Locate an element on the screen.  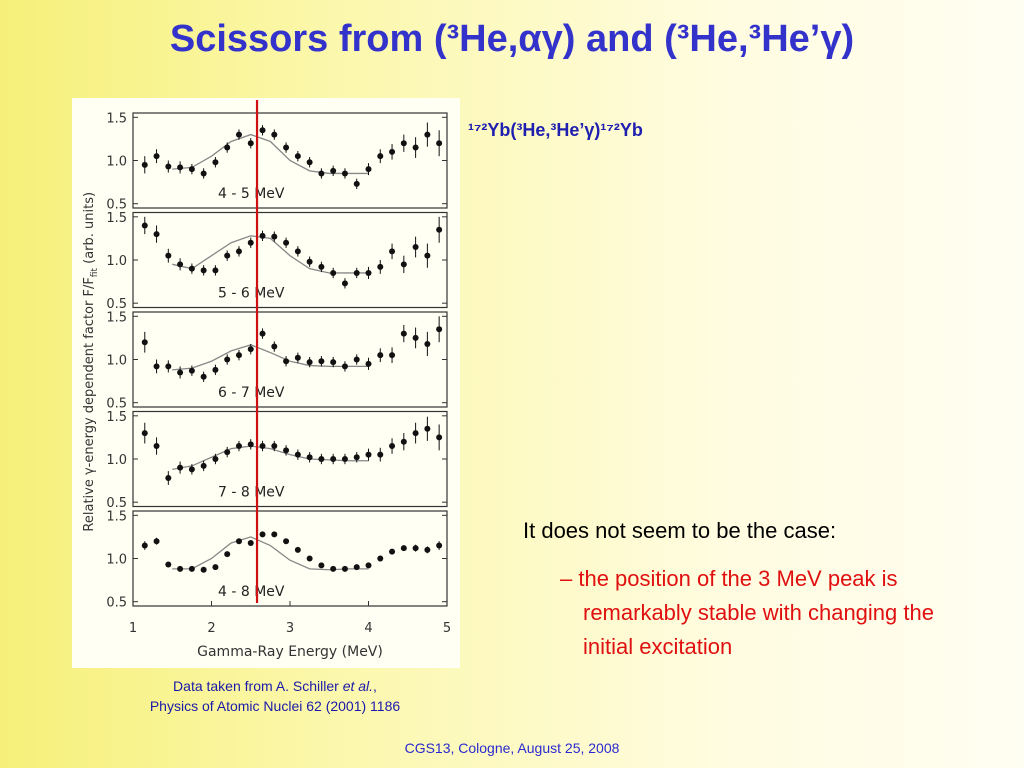
panel-label: 5 - 6 MeV is located at coordinates (251, 294).